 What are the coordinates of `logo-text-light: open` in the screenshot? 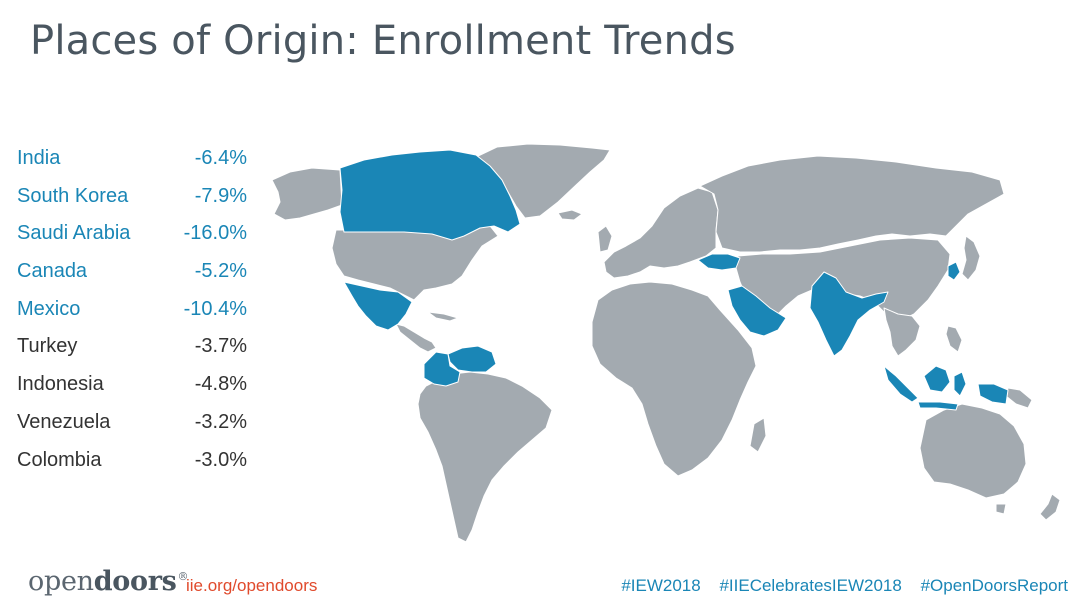 It's located at (61, 581).